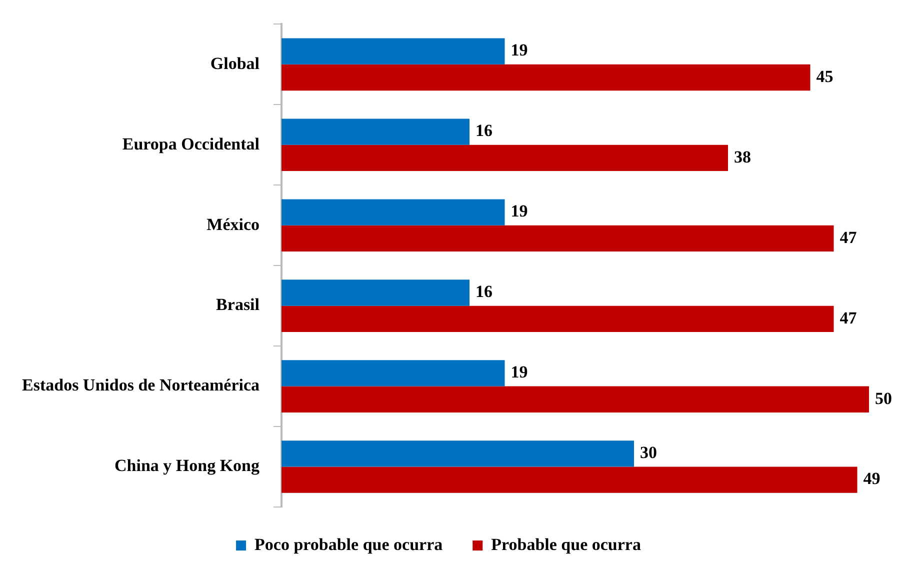  What do you see at coordinates (187, 466) in the screenshot?
I see `y-tick-label: China y Hong Kong` at bounding box center [187, 466].